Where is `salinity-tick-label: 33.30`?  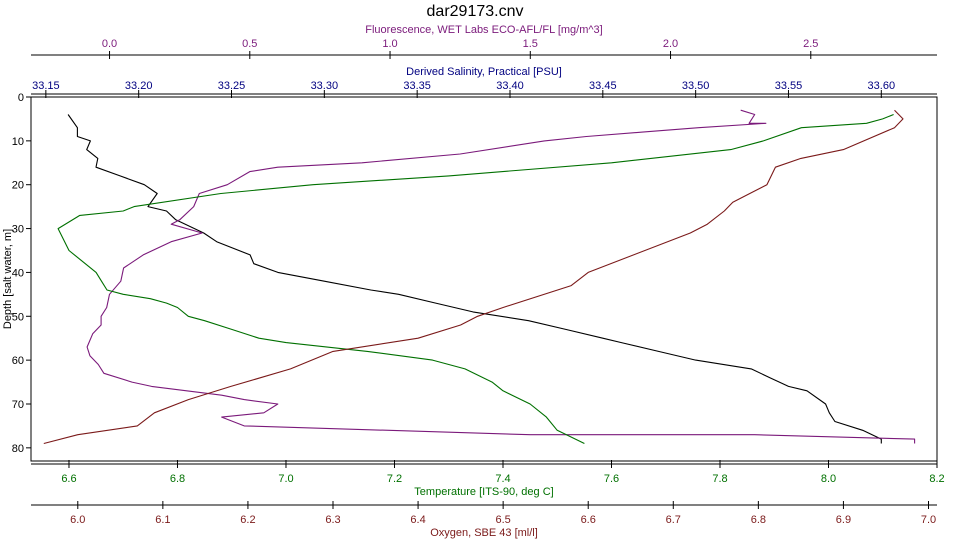 salinity-tick-label: 33.30 is located at coordinates (325, 86).